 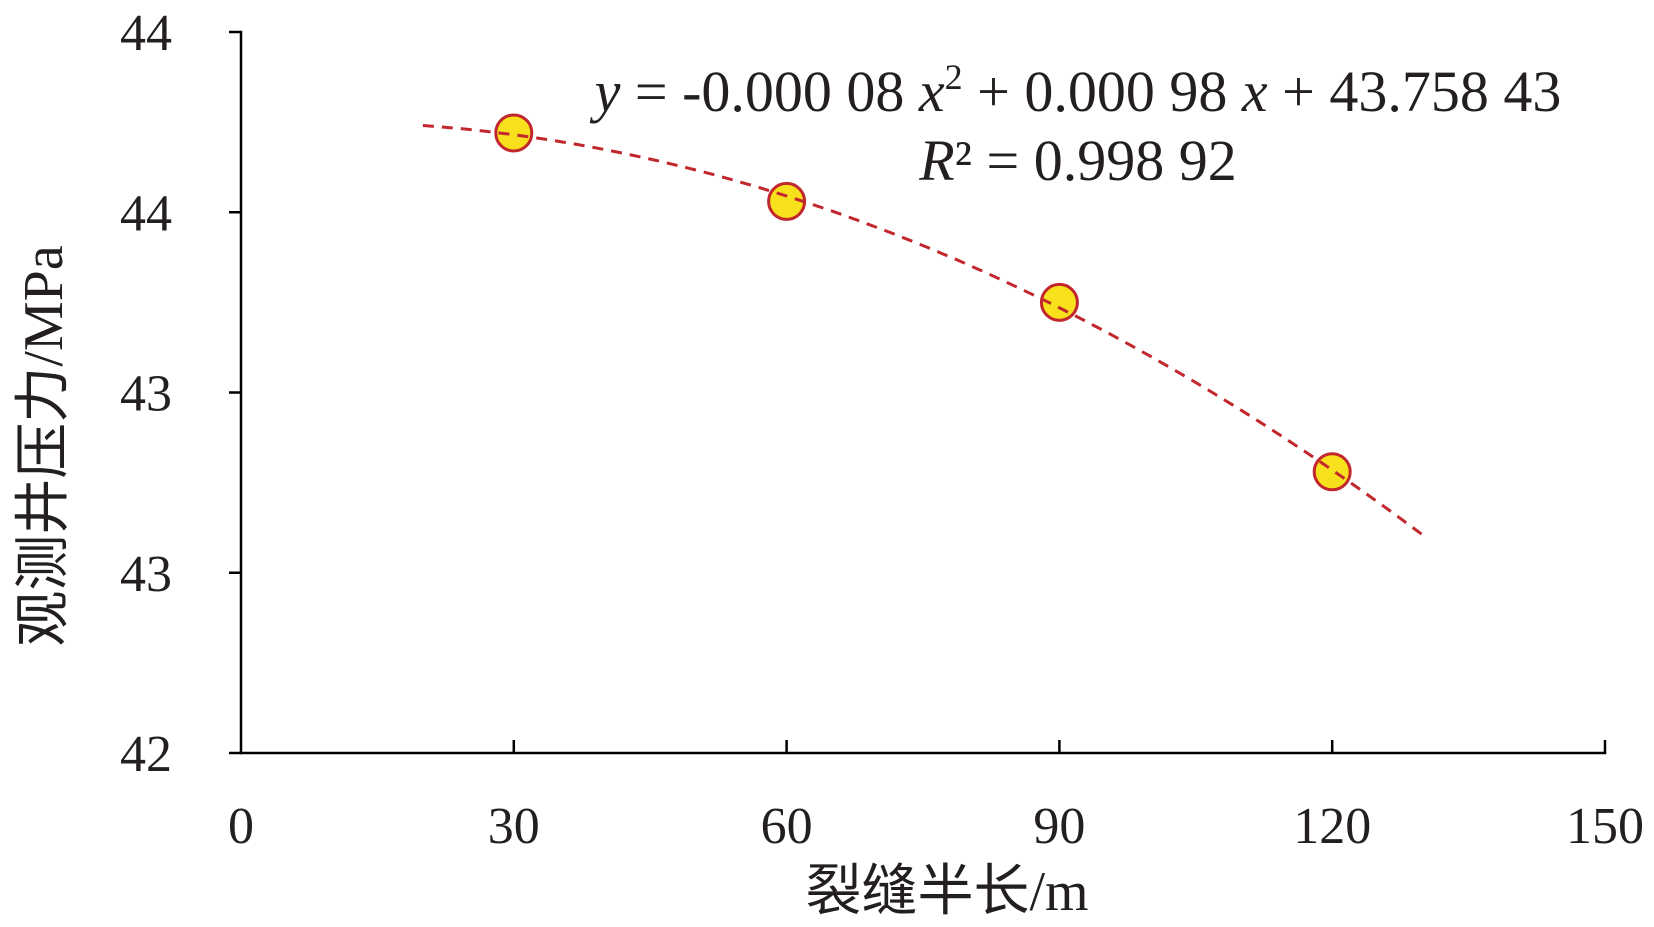 What do you see at coordinates (1102, 91) in the screenshot?
I see `equation-linear-term: + 0.000 98` at bounding box center [1102, 91].